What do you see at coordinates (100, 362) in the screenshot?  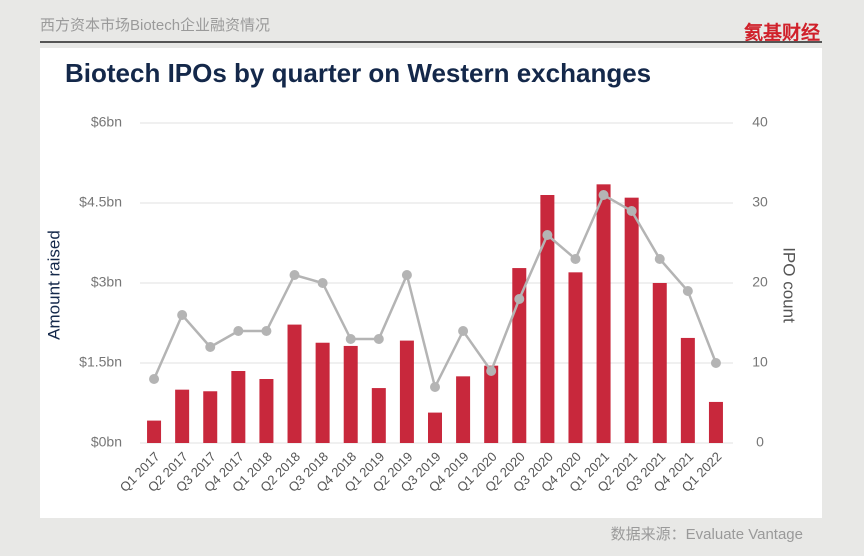 I see `y-tick-label: $1.5bn` at bounding box center [100, 362].